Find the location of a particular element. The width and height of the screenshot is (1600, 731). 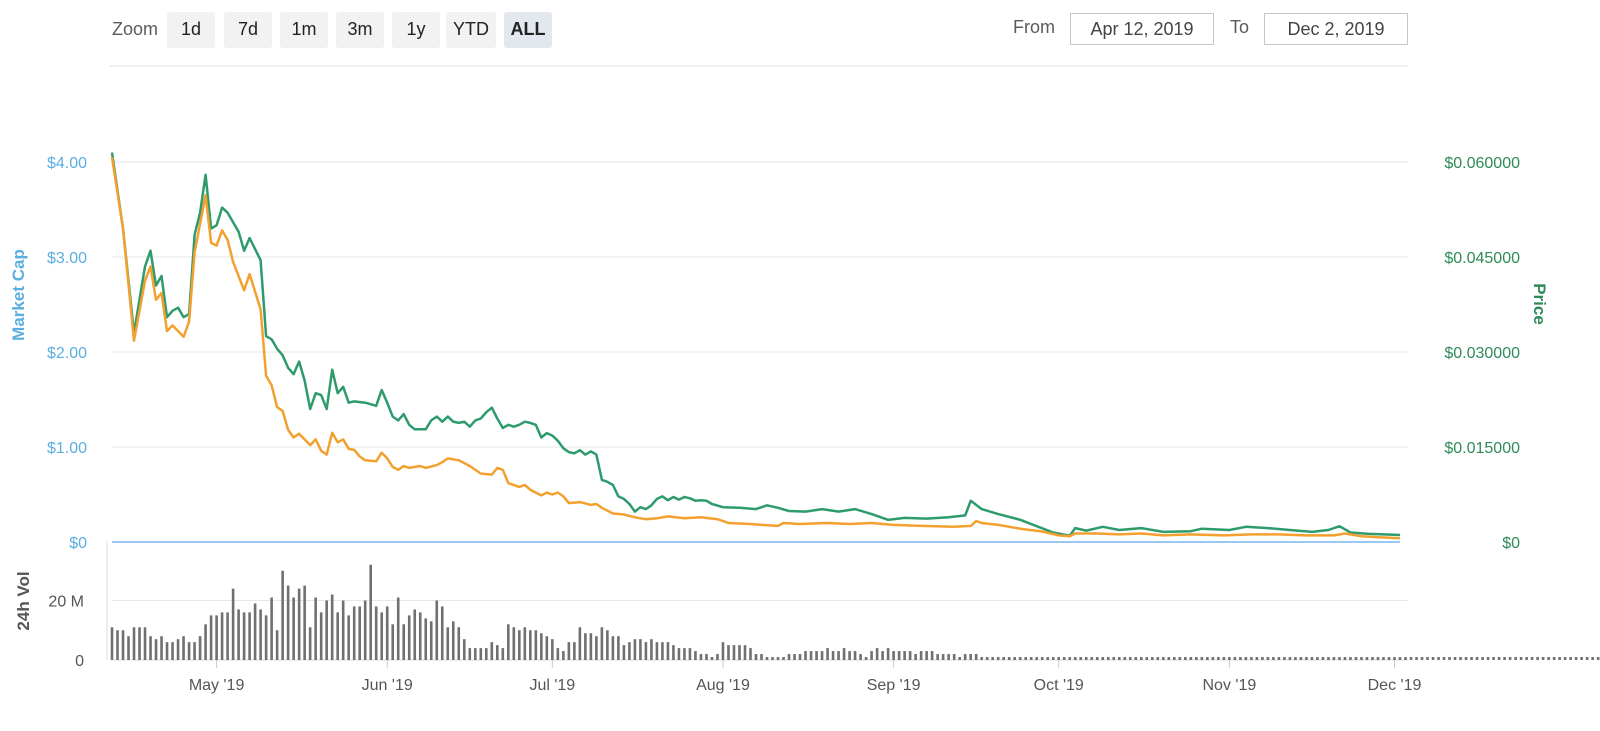

x-axis-tick-label: Aug '19 is located at coordinates (723, 685).